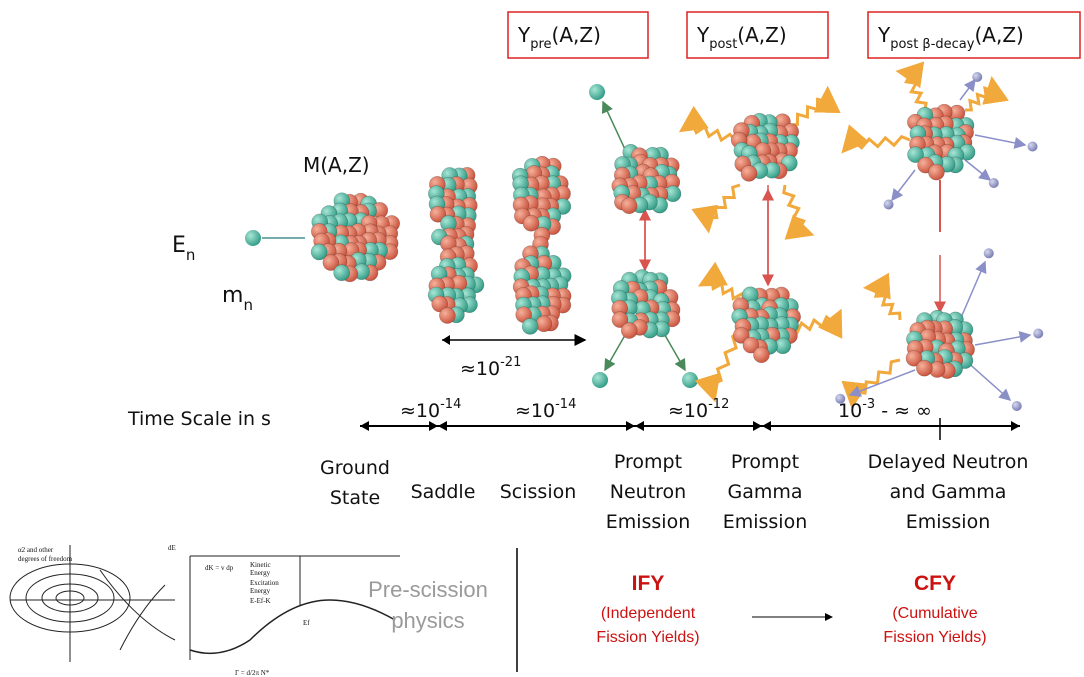 The height and width of the screenshot is (677, 1084). Describe the element at coordinates (199, 419) in the screenshot. I see `time-scale-title: Time Scale in s` at that location.